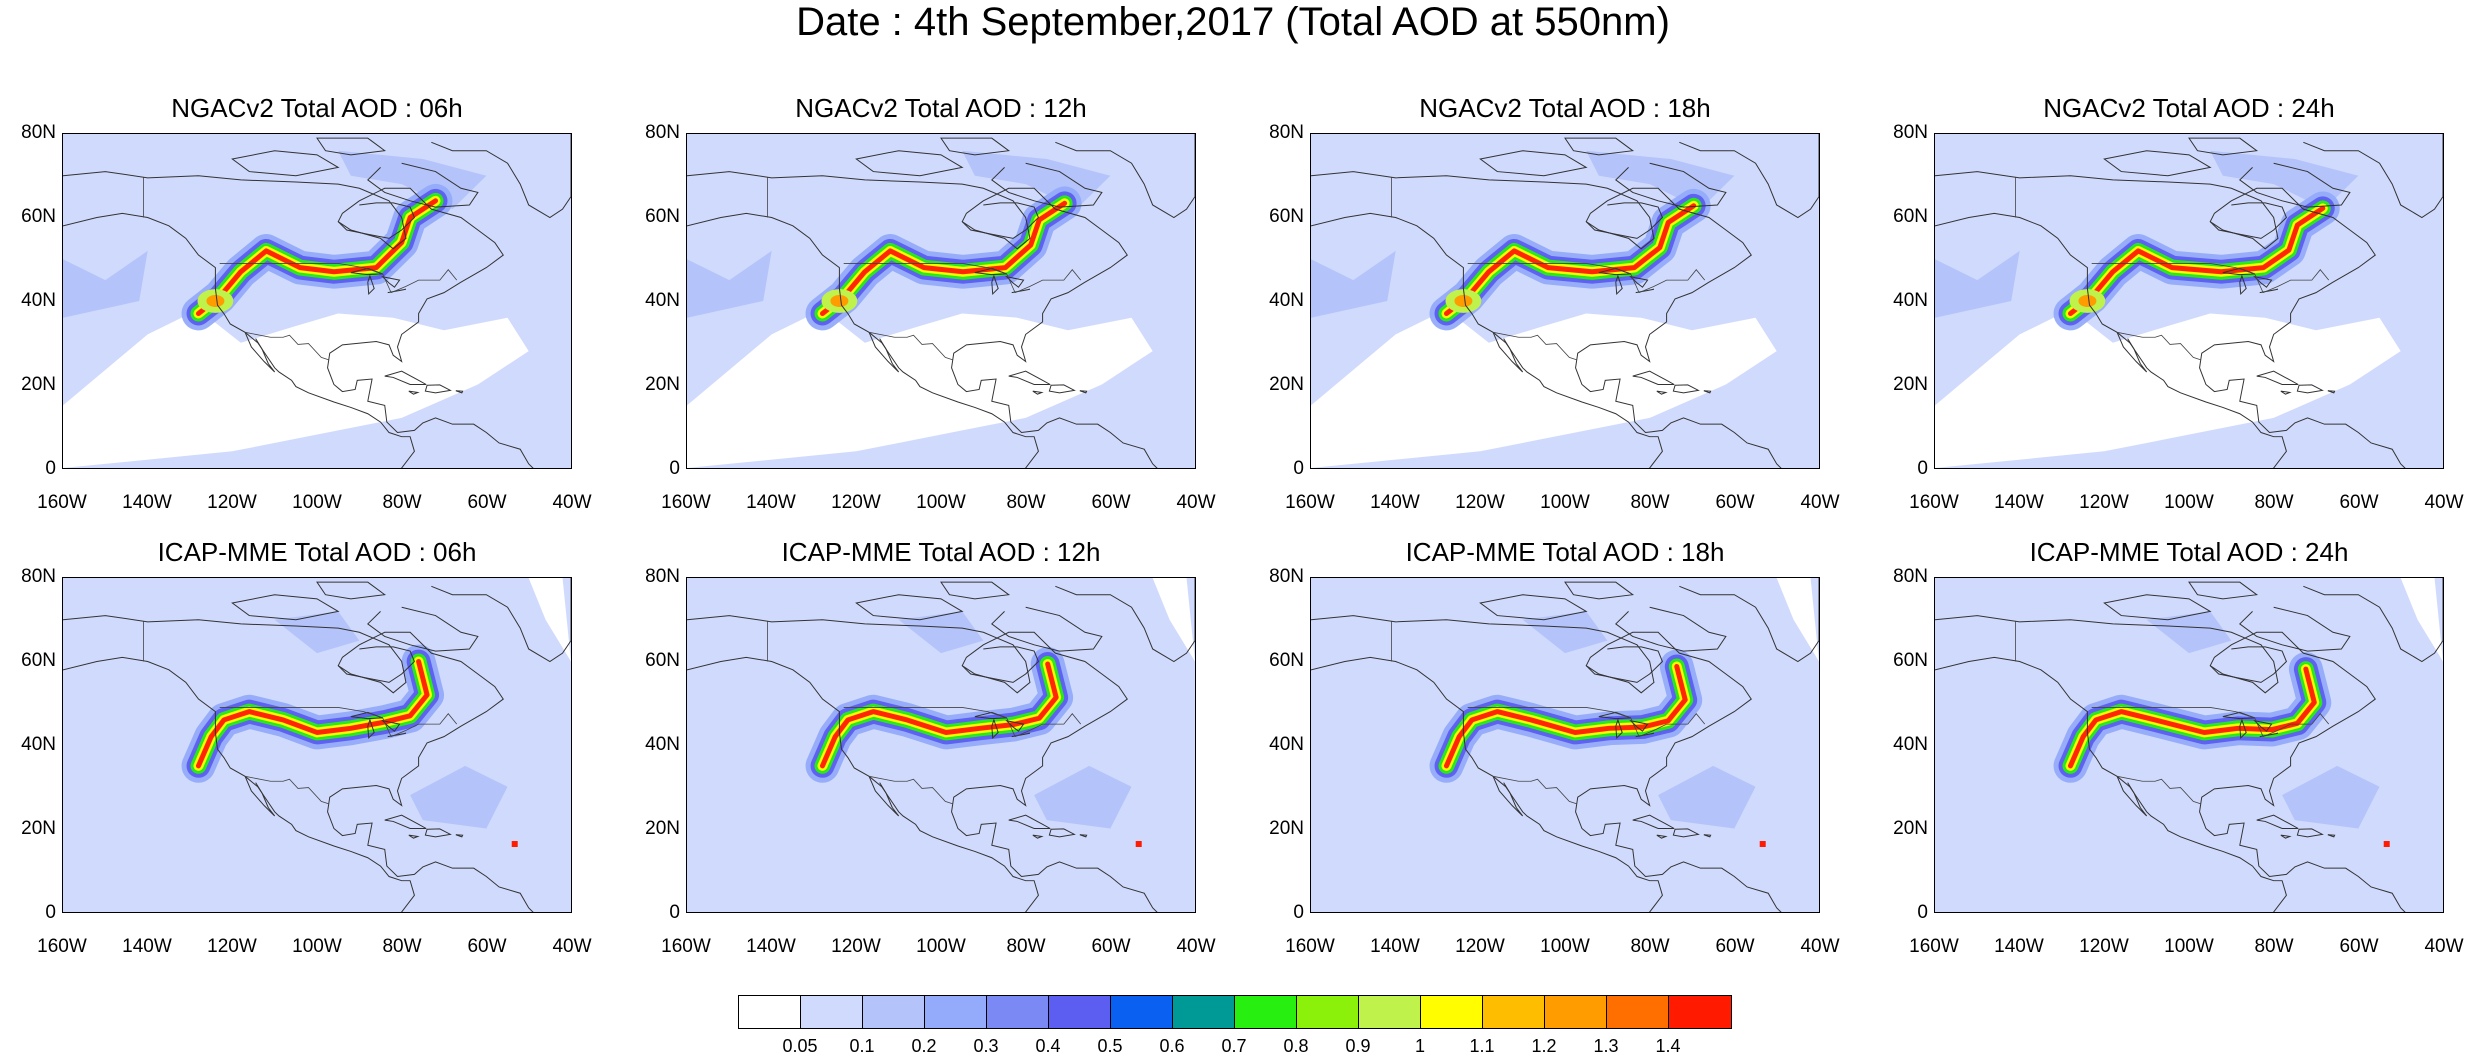 This screenshot has width=2466, height=1056. I want to click on colorbar-label: 0.3, so click(986, 1046).